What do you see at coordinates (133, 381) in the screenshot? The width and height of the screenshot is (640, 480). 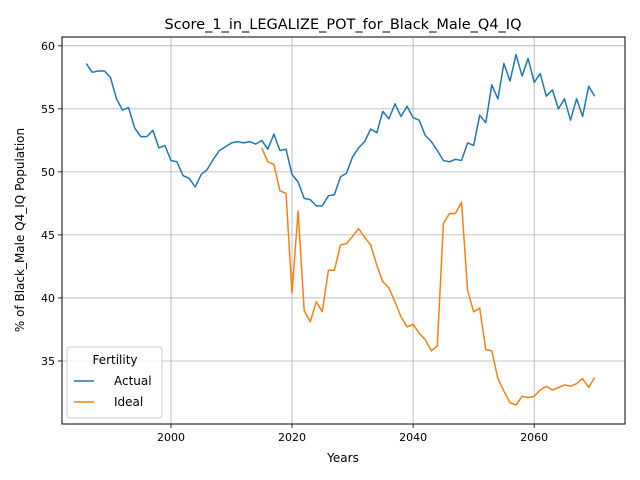 I see `legend-label-actual: Actual` at bounding box center [133, 381].